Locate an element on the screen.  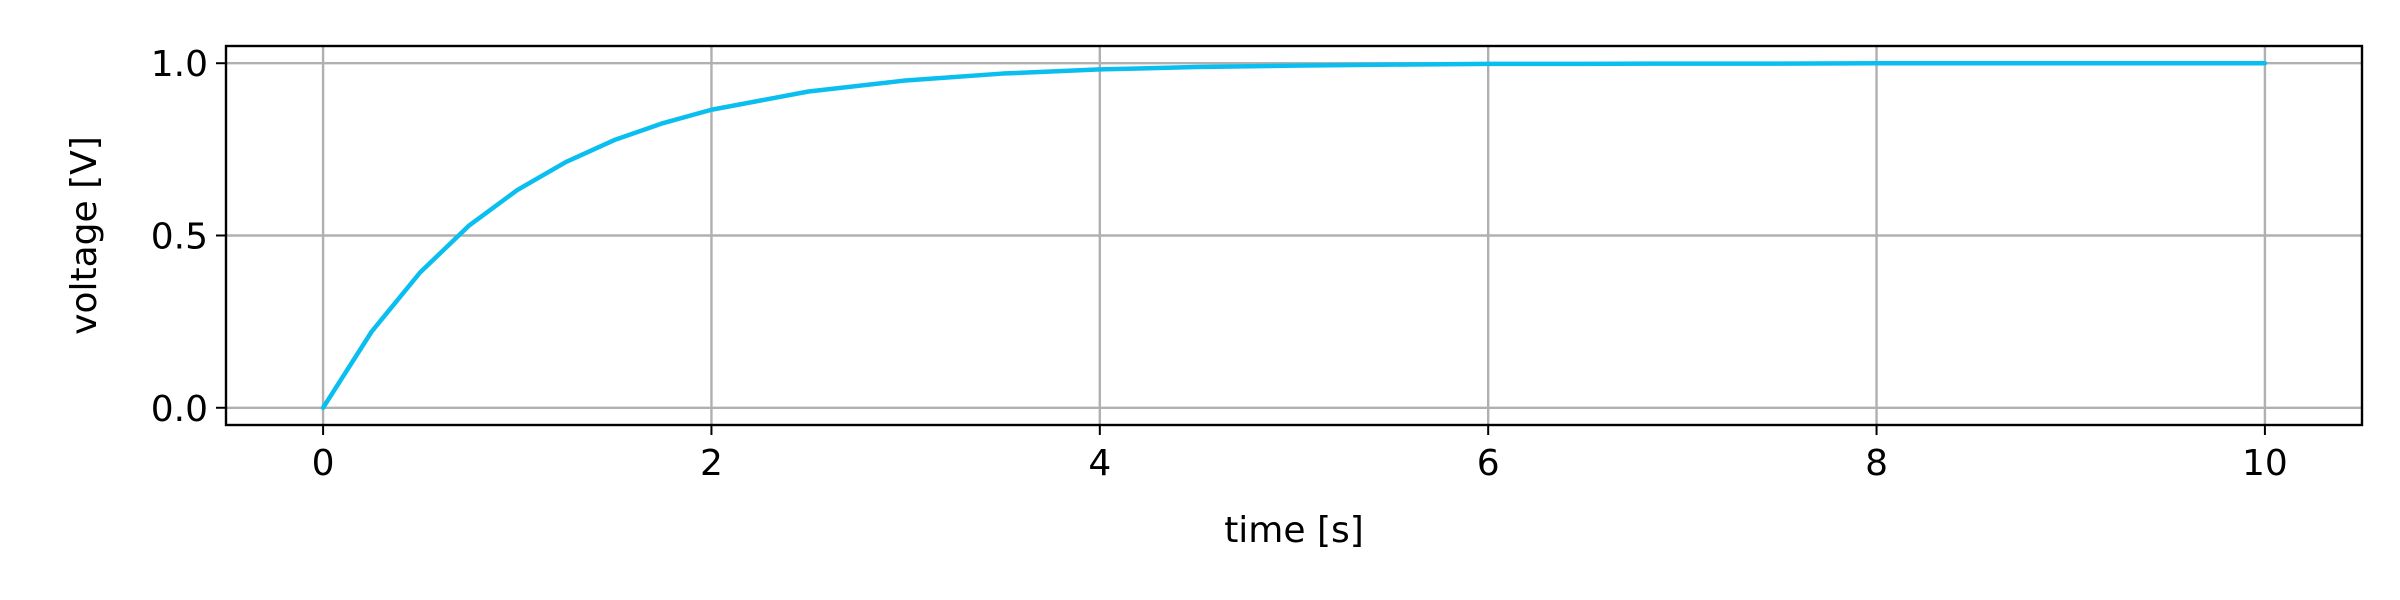
x-tick-label: 6 is located at coordinates (1488, 463).